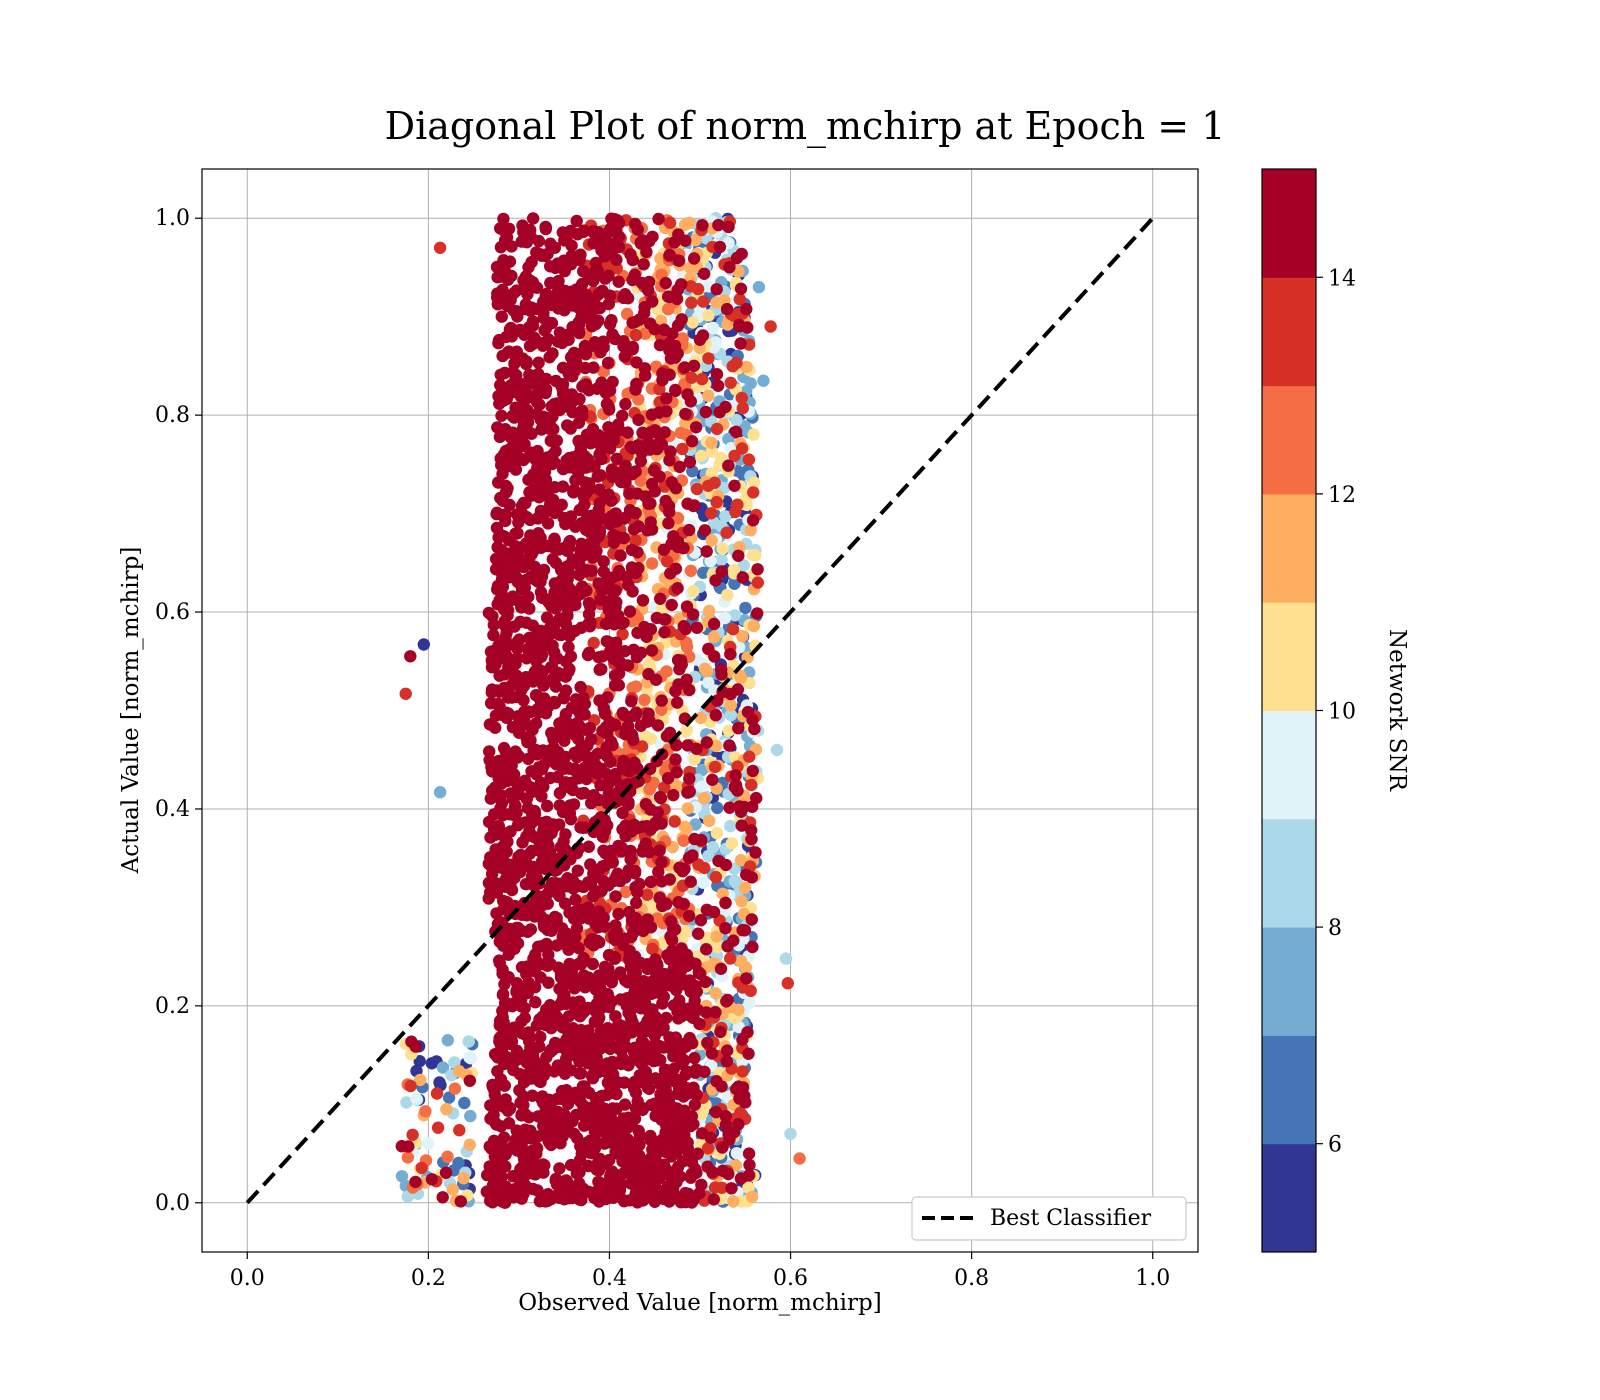 The height and width of the screenshot is (1400, 1600). I want to click on y-tick-label: 1.0, so click(172, 218).